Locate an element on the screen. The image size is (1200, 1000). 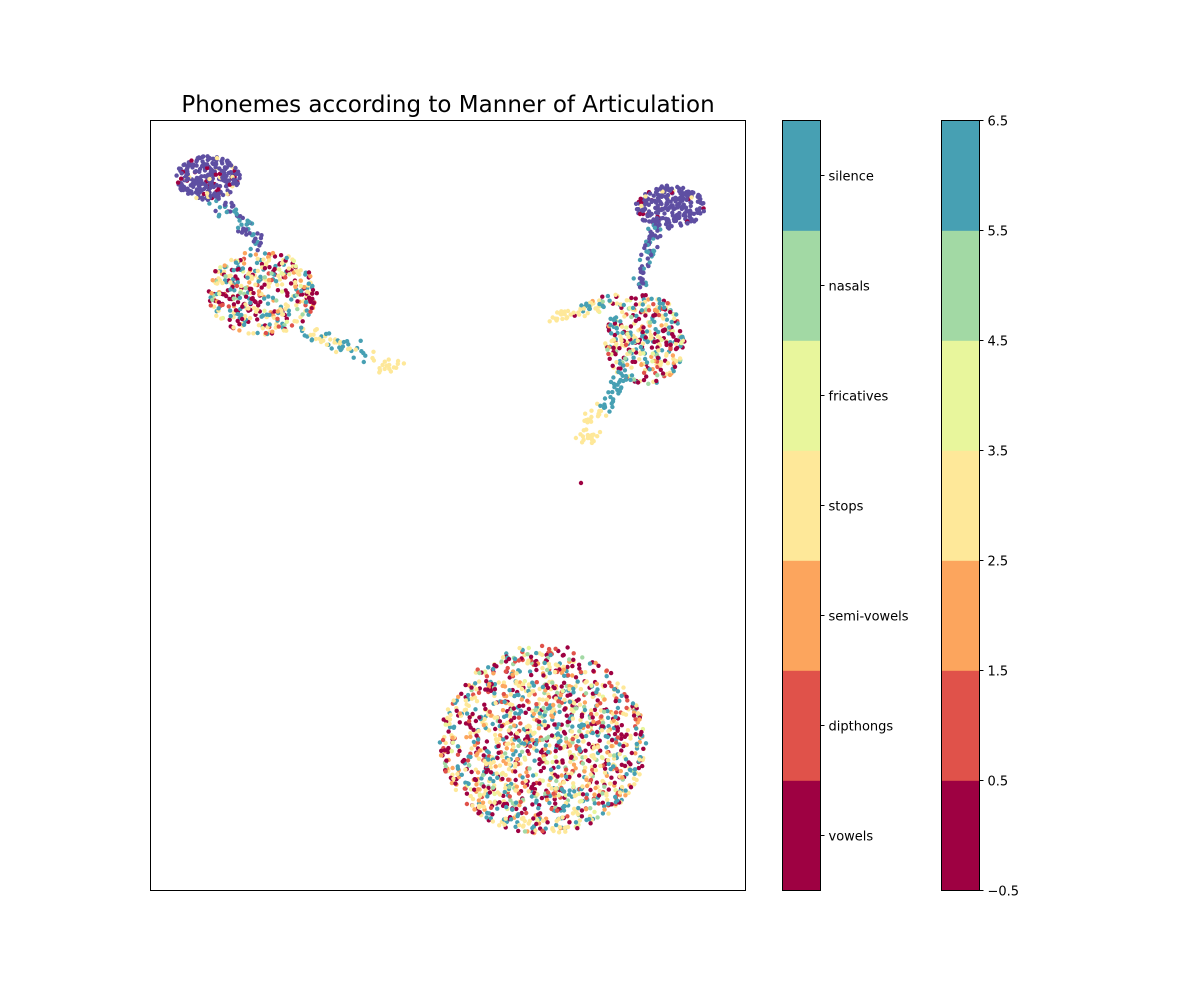
scatter-point-2017 is located at coordinates (264, 298).